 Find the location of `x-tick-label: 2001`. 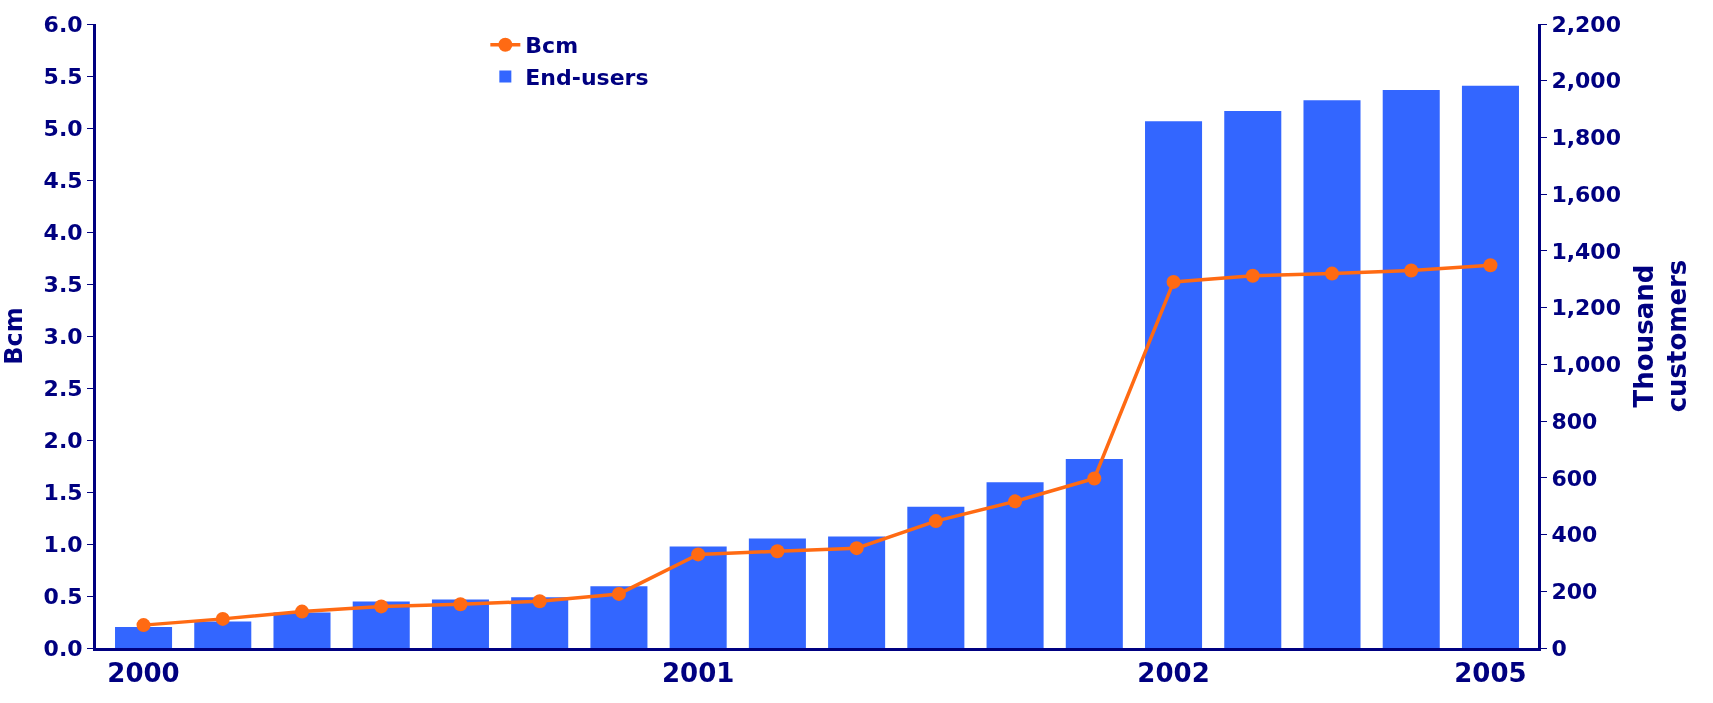

x-tick-label: 2001 is located at coordinates (698, 673).